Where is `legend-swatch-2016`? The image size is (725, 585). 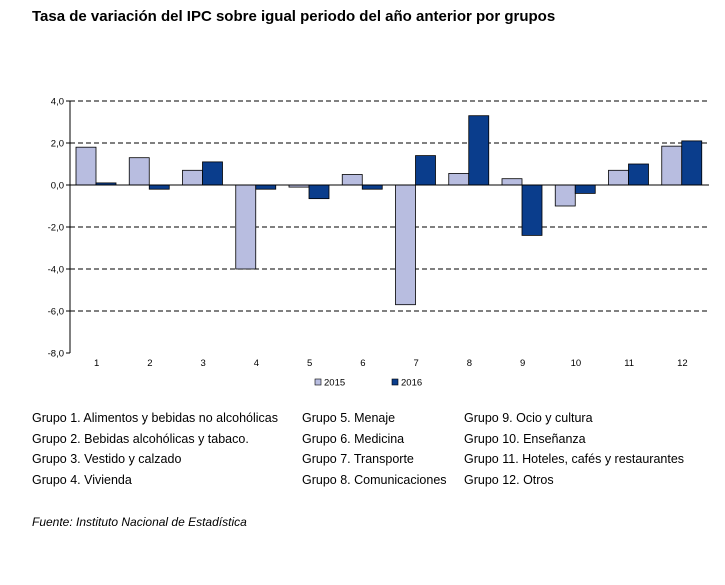
legend-swatch-2016 is located at coordinates (395, 382).